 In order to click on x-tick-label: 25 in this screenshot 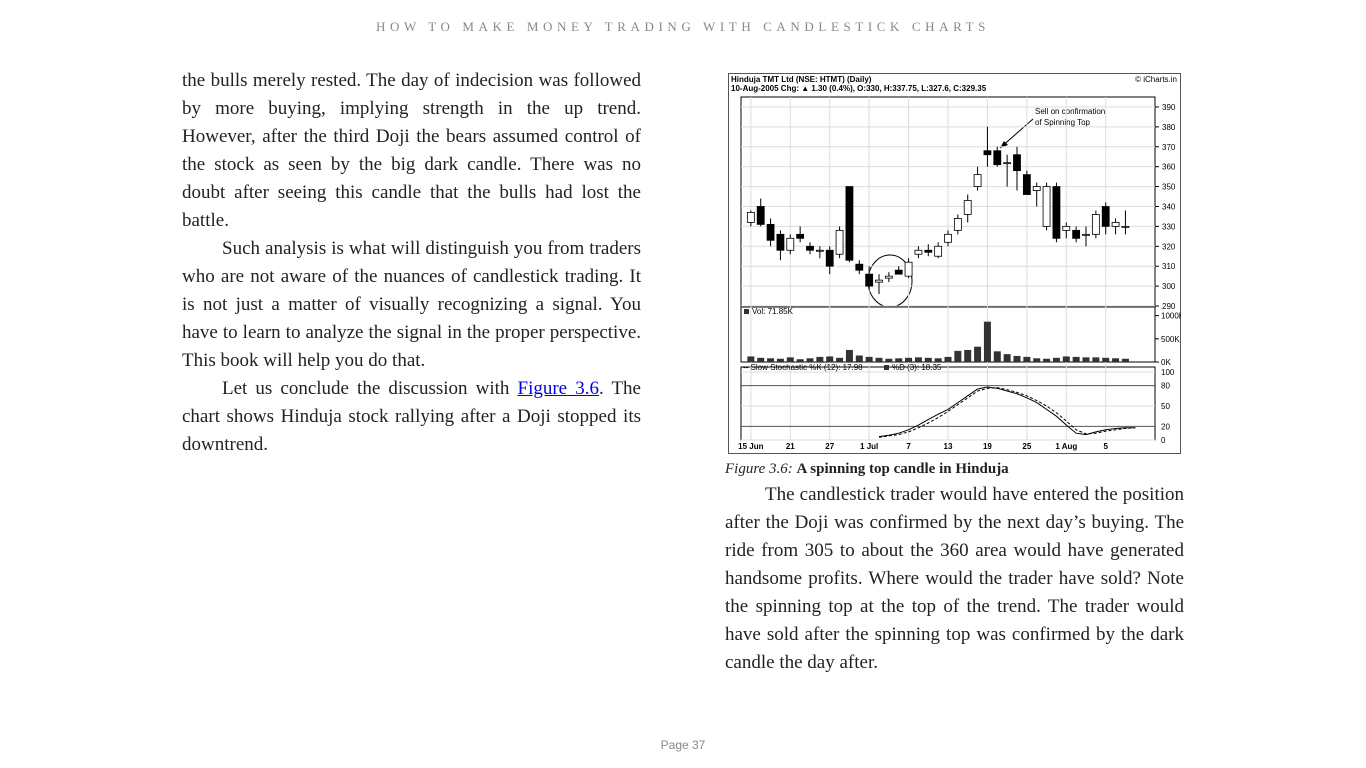, I will do `click(1026, 446)`.